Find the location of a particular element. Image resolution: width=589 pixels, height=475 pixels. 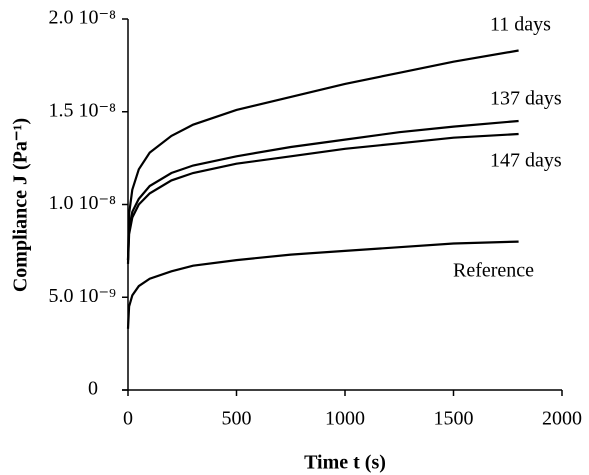

y-axis-title: Compliance J (Pa⁻¹) is located at coordinates (21, 205).